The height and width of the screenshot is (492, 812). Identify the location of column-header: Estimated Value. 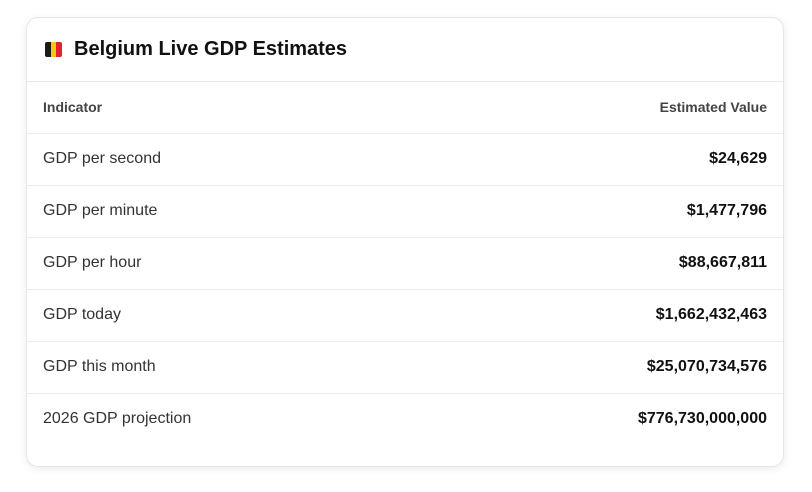
(604, 108).